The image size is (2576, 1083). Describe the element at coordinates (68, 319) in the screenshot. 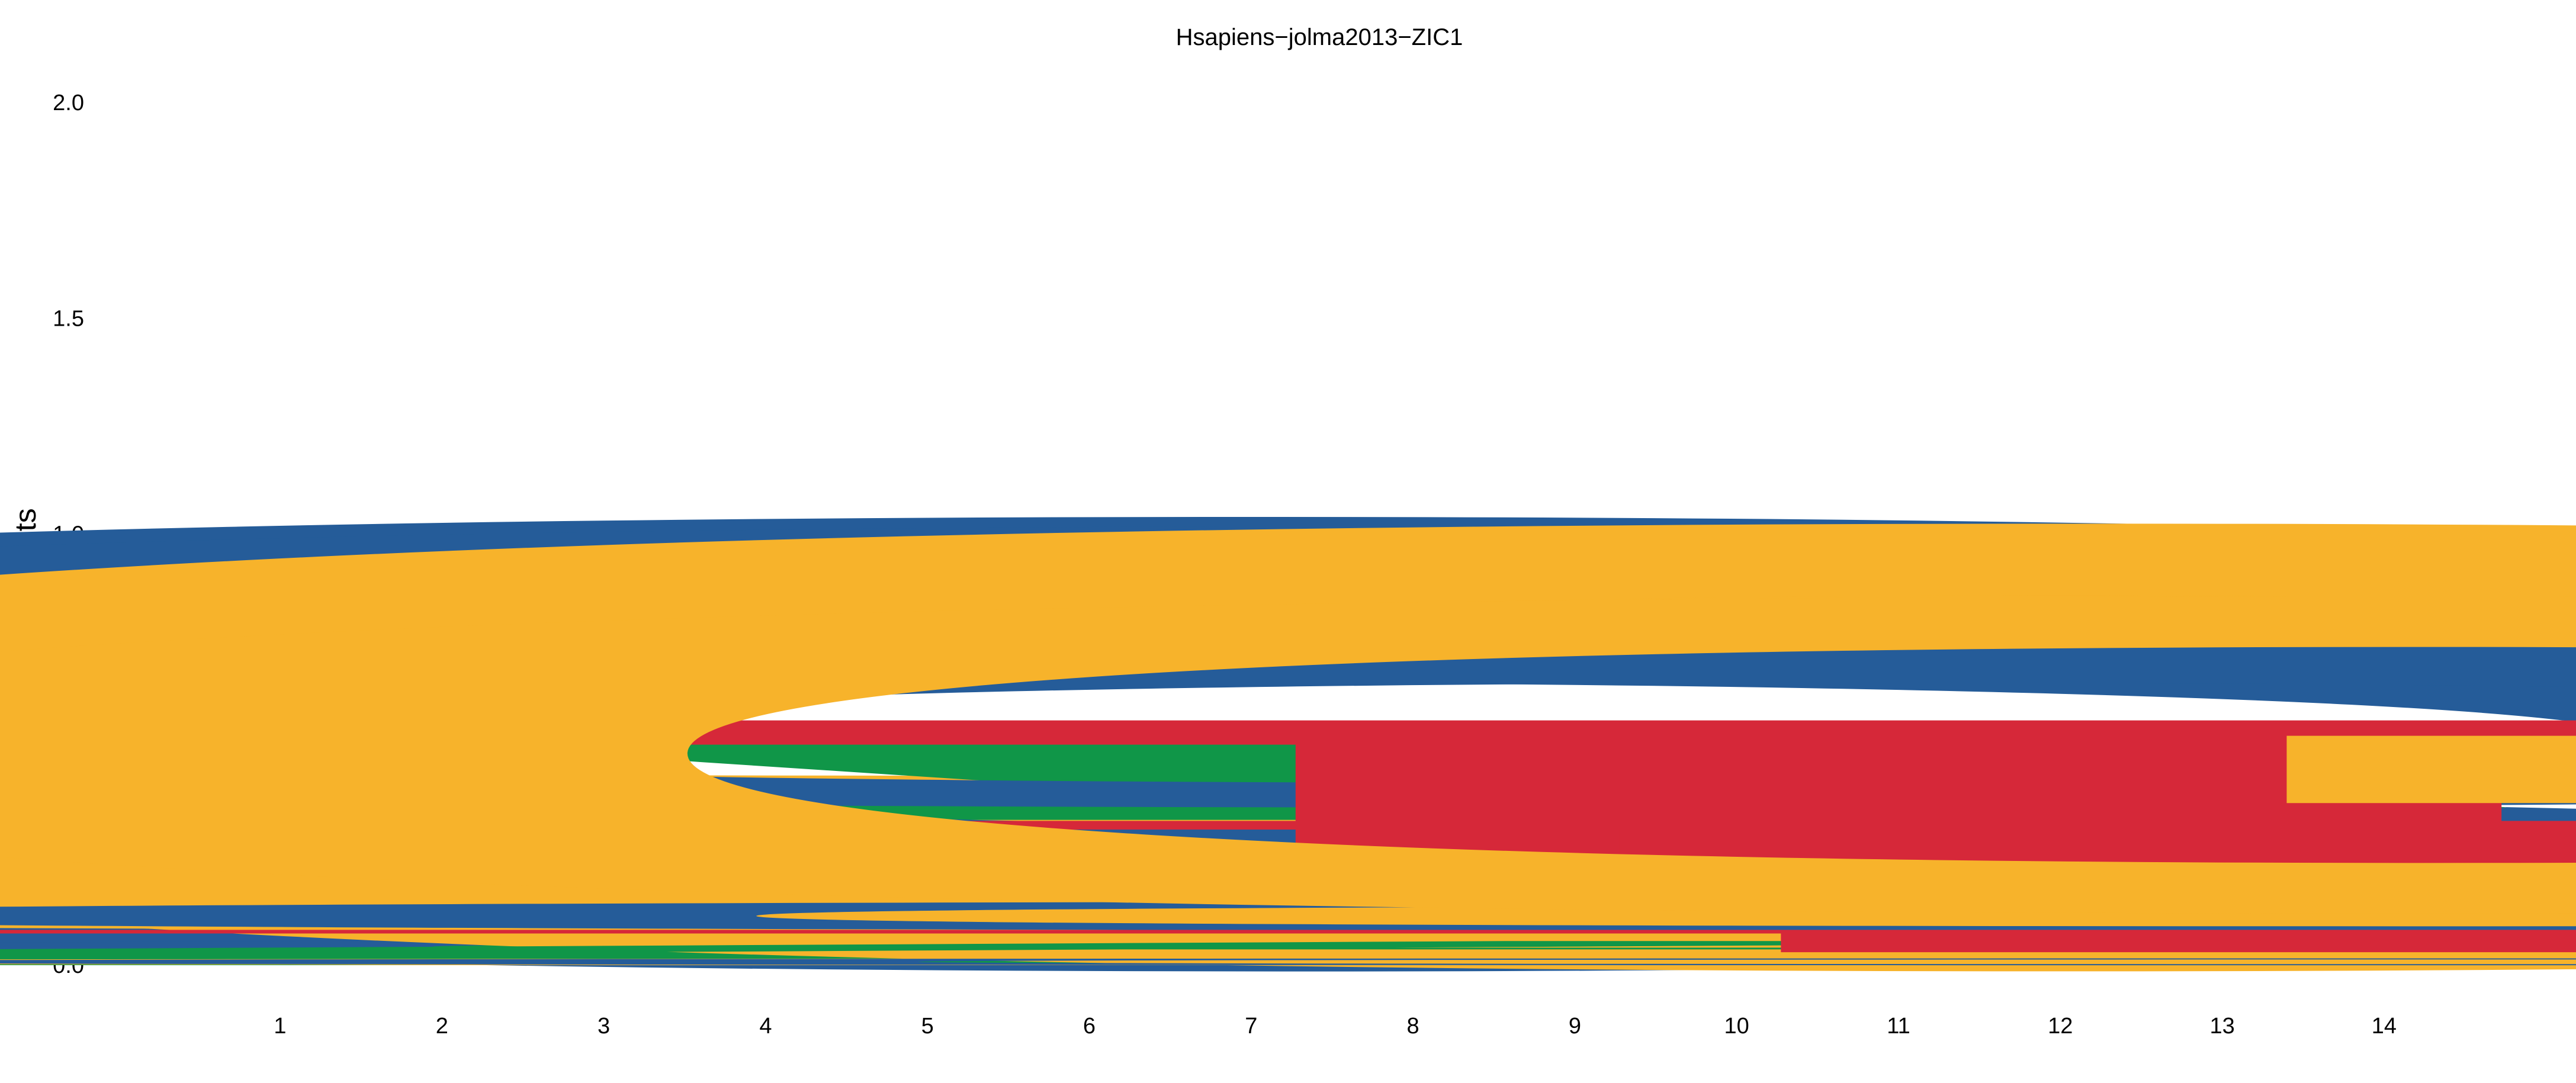

I see `y-tick-label: 1.5` at that location.